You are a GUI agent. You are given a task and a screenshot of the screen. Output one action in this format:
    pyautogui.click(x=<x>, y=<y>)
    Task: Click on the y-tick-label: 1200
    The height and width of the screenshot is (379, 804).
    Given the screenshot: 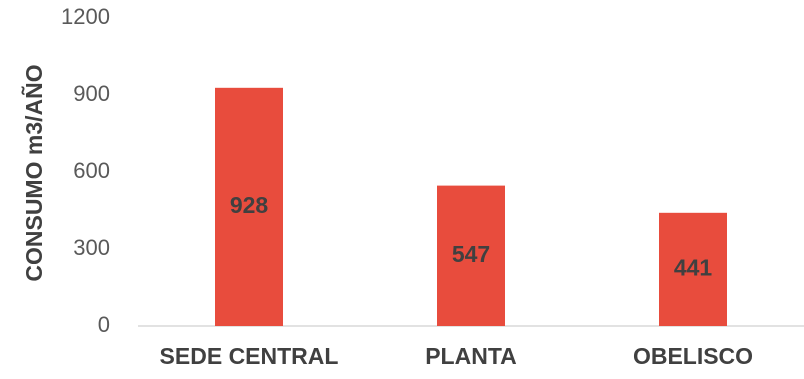 What is the action you would take?
    pyautogui.click(x=85, y=16)
    